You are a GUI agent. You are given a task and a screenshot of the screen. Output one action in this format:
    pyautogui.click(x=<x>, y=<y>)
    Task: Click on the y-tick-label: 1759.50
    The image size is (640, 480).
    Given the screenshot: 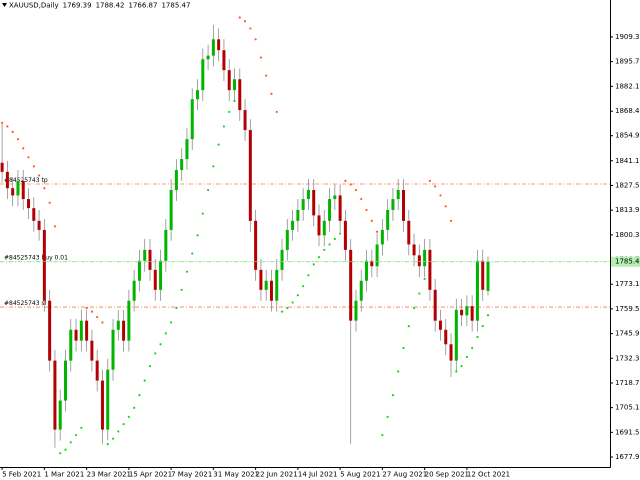 What is the action you would take?
    pyautogui.click(x=627, y=309)
    